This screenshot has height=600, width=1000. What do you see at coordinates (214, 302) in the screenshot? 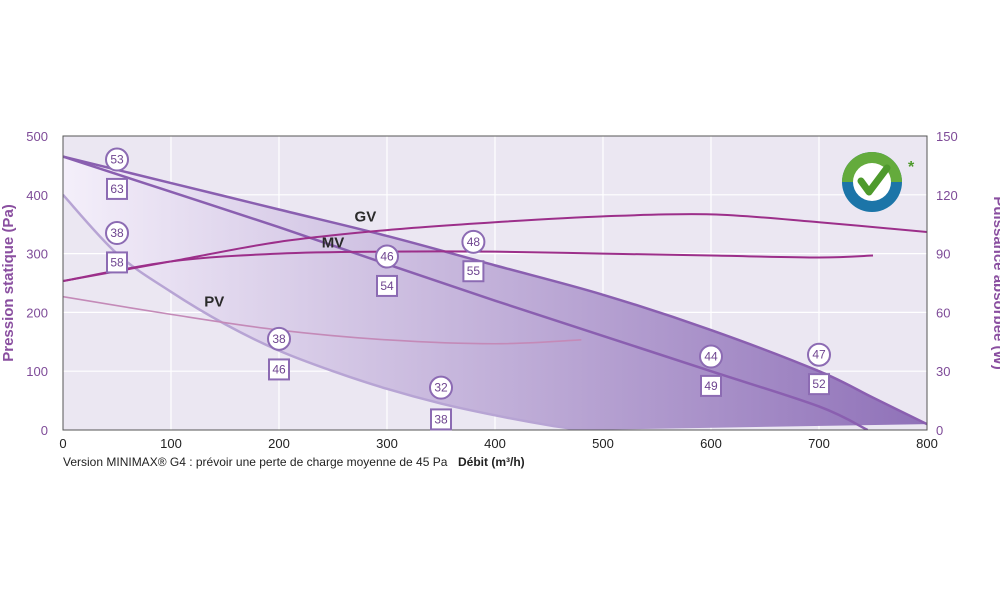
I see `curve-label-pv: PV` at bounding box center [214, 302].